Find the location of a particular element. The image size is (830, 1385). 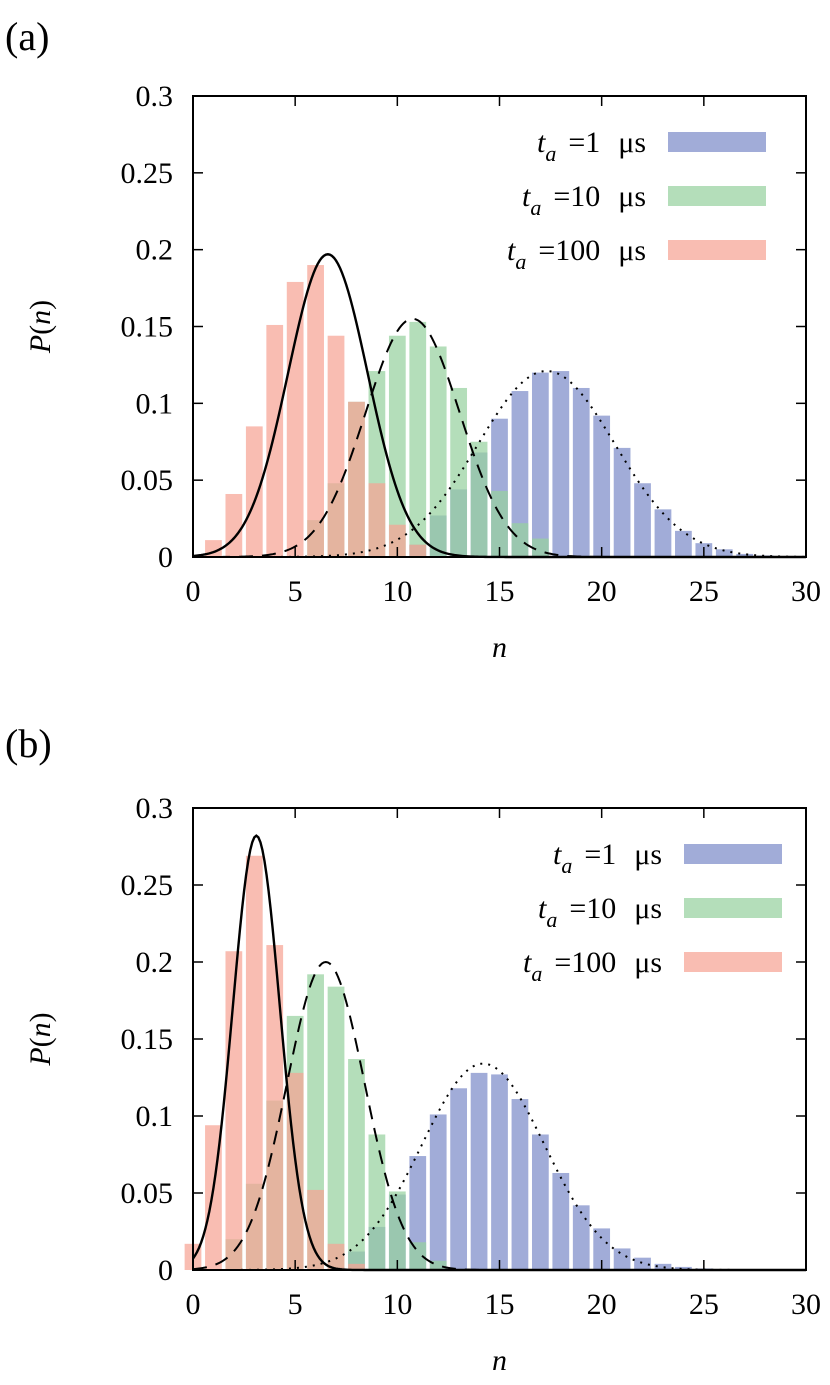

x-tick-label: 30 is located at coordinates (806, 591).